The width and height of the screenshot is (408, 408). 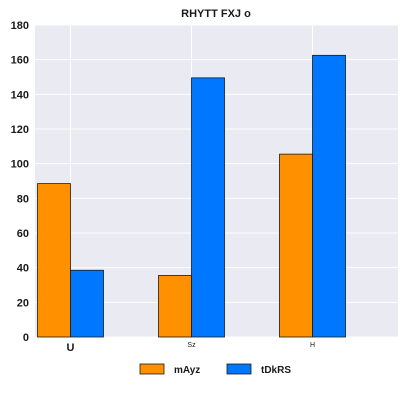 What do you see at coordinates (87, 303) in the screenshot?
I see `bar-tDkRS-U` at bounding box center [87, 303].